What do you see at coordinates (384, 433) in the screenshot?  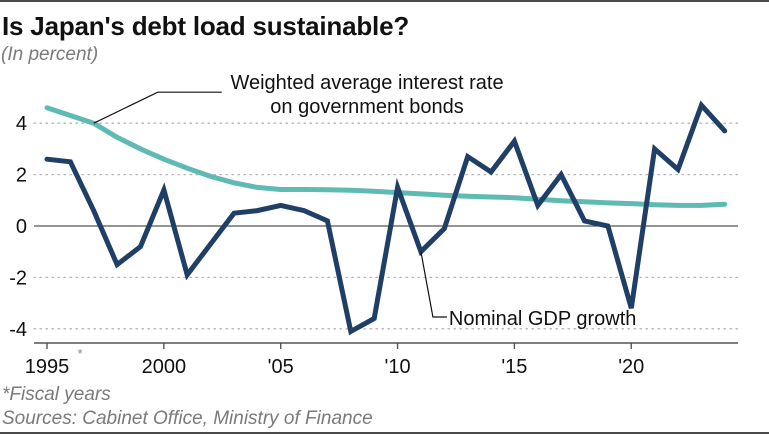 I see `bottom-rule` at bounding box center [384, 433].